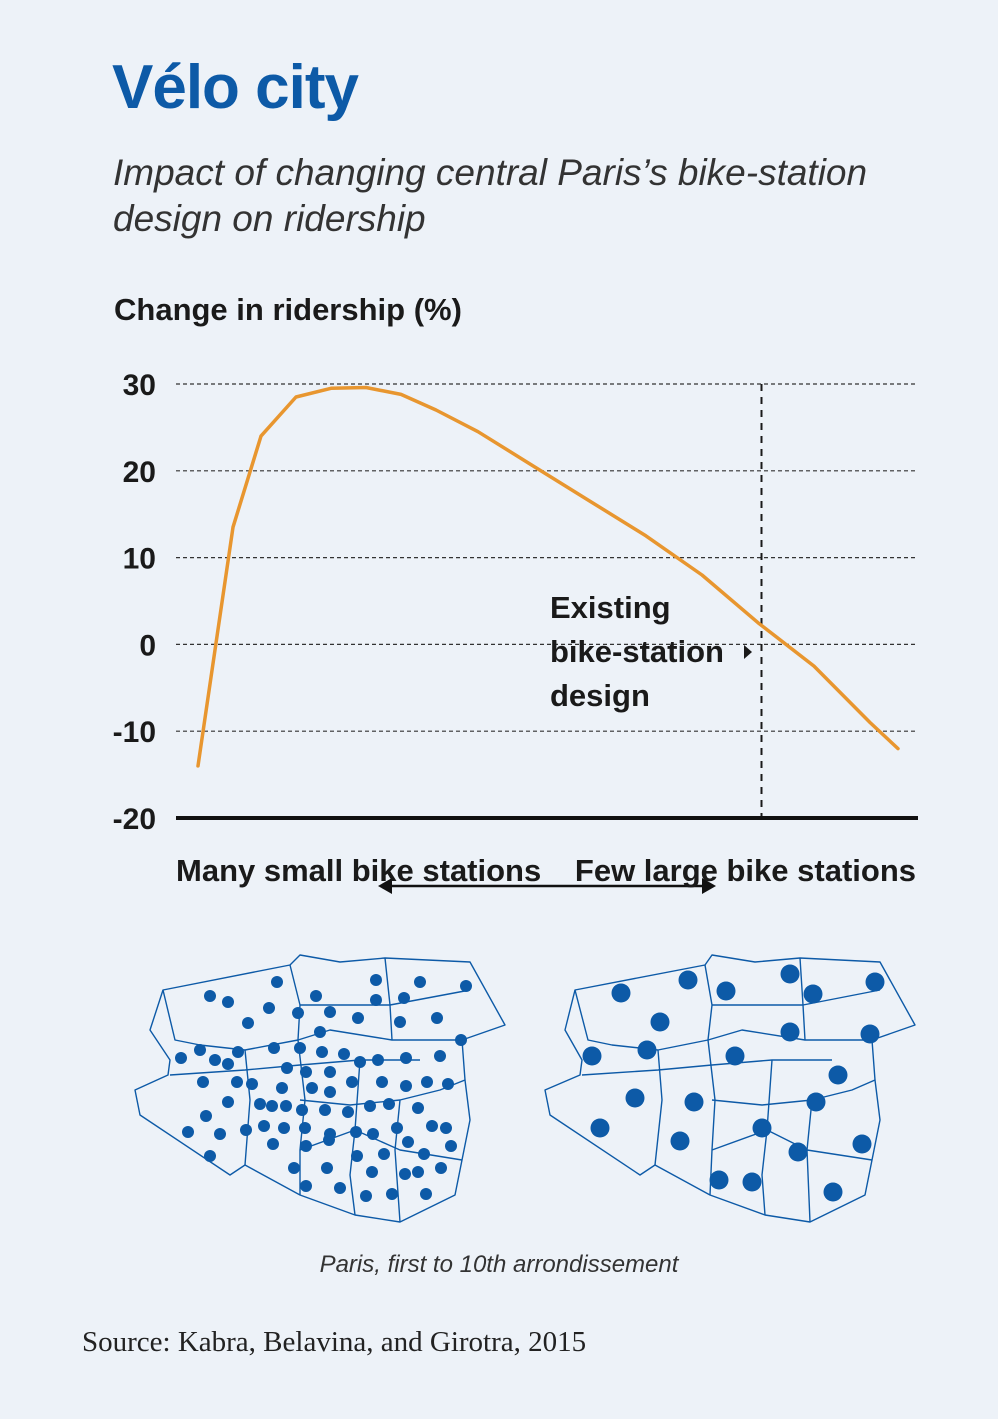 This screenshot has height=1419, width=998. Describe the element at coordinates (745, 870) in the screenshot. I see `axis-right-end-label: Few large bike stations` at that location.